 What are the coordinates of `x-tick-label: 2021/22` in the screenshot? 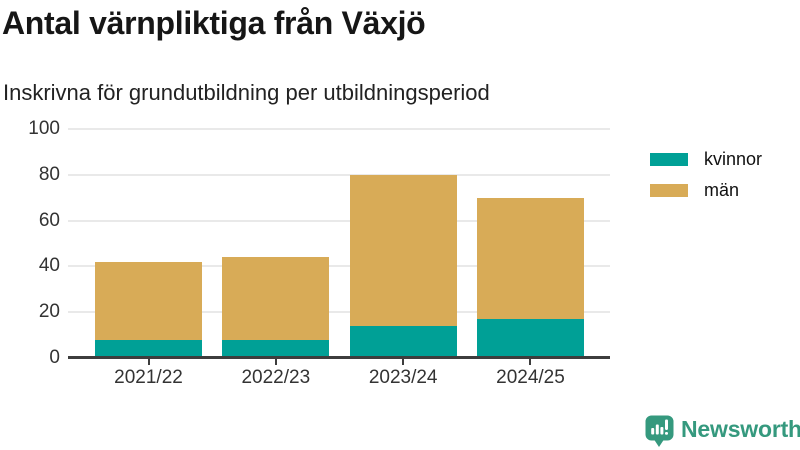 It's located at (148, 377).